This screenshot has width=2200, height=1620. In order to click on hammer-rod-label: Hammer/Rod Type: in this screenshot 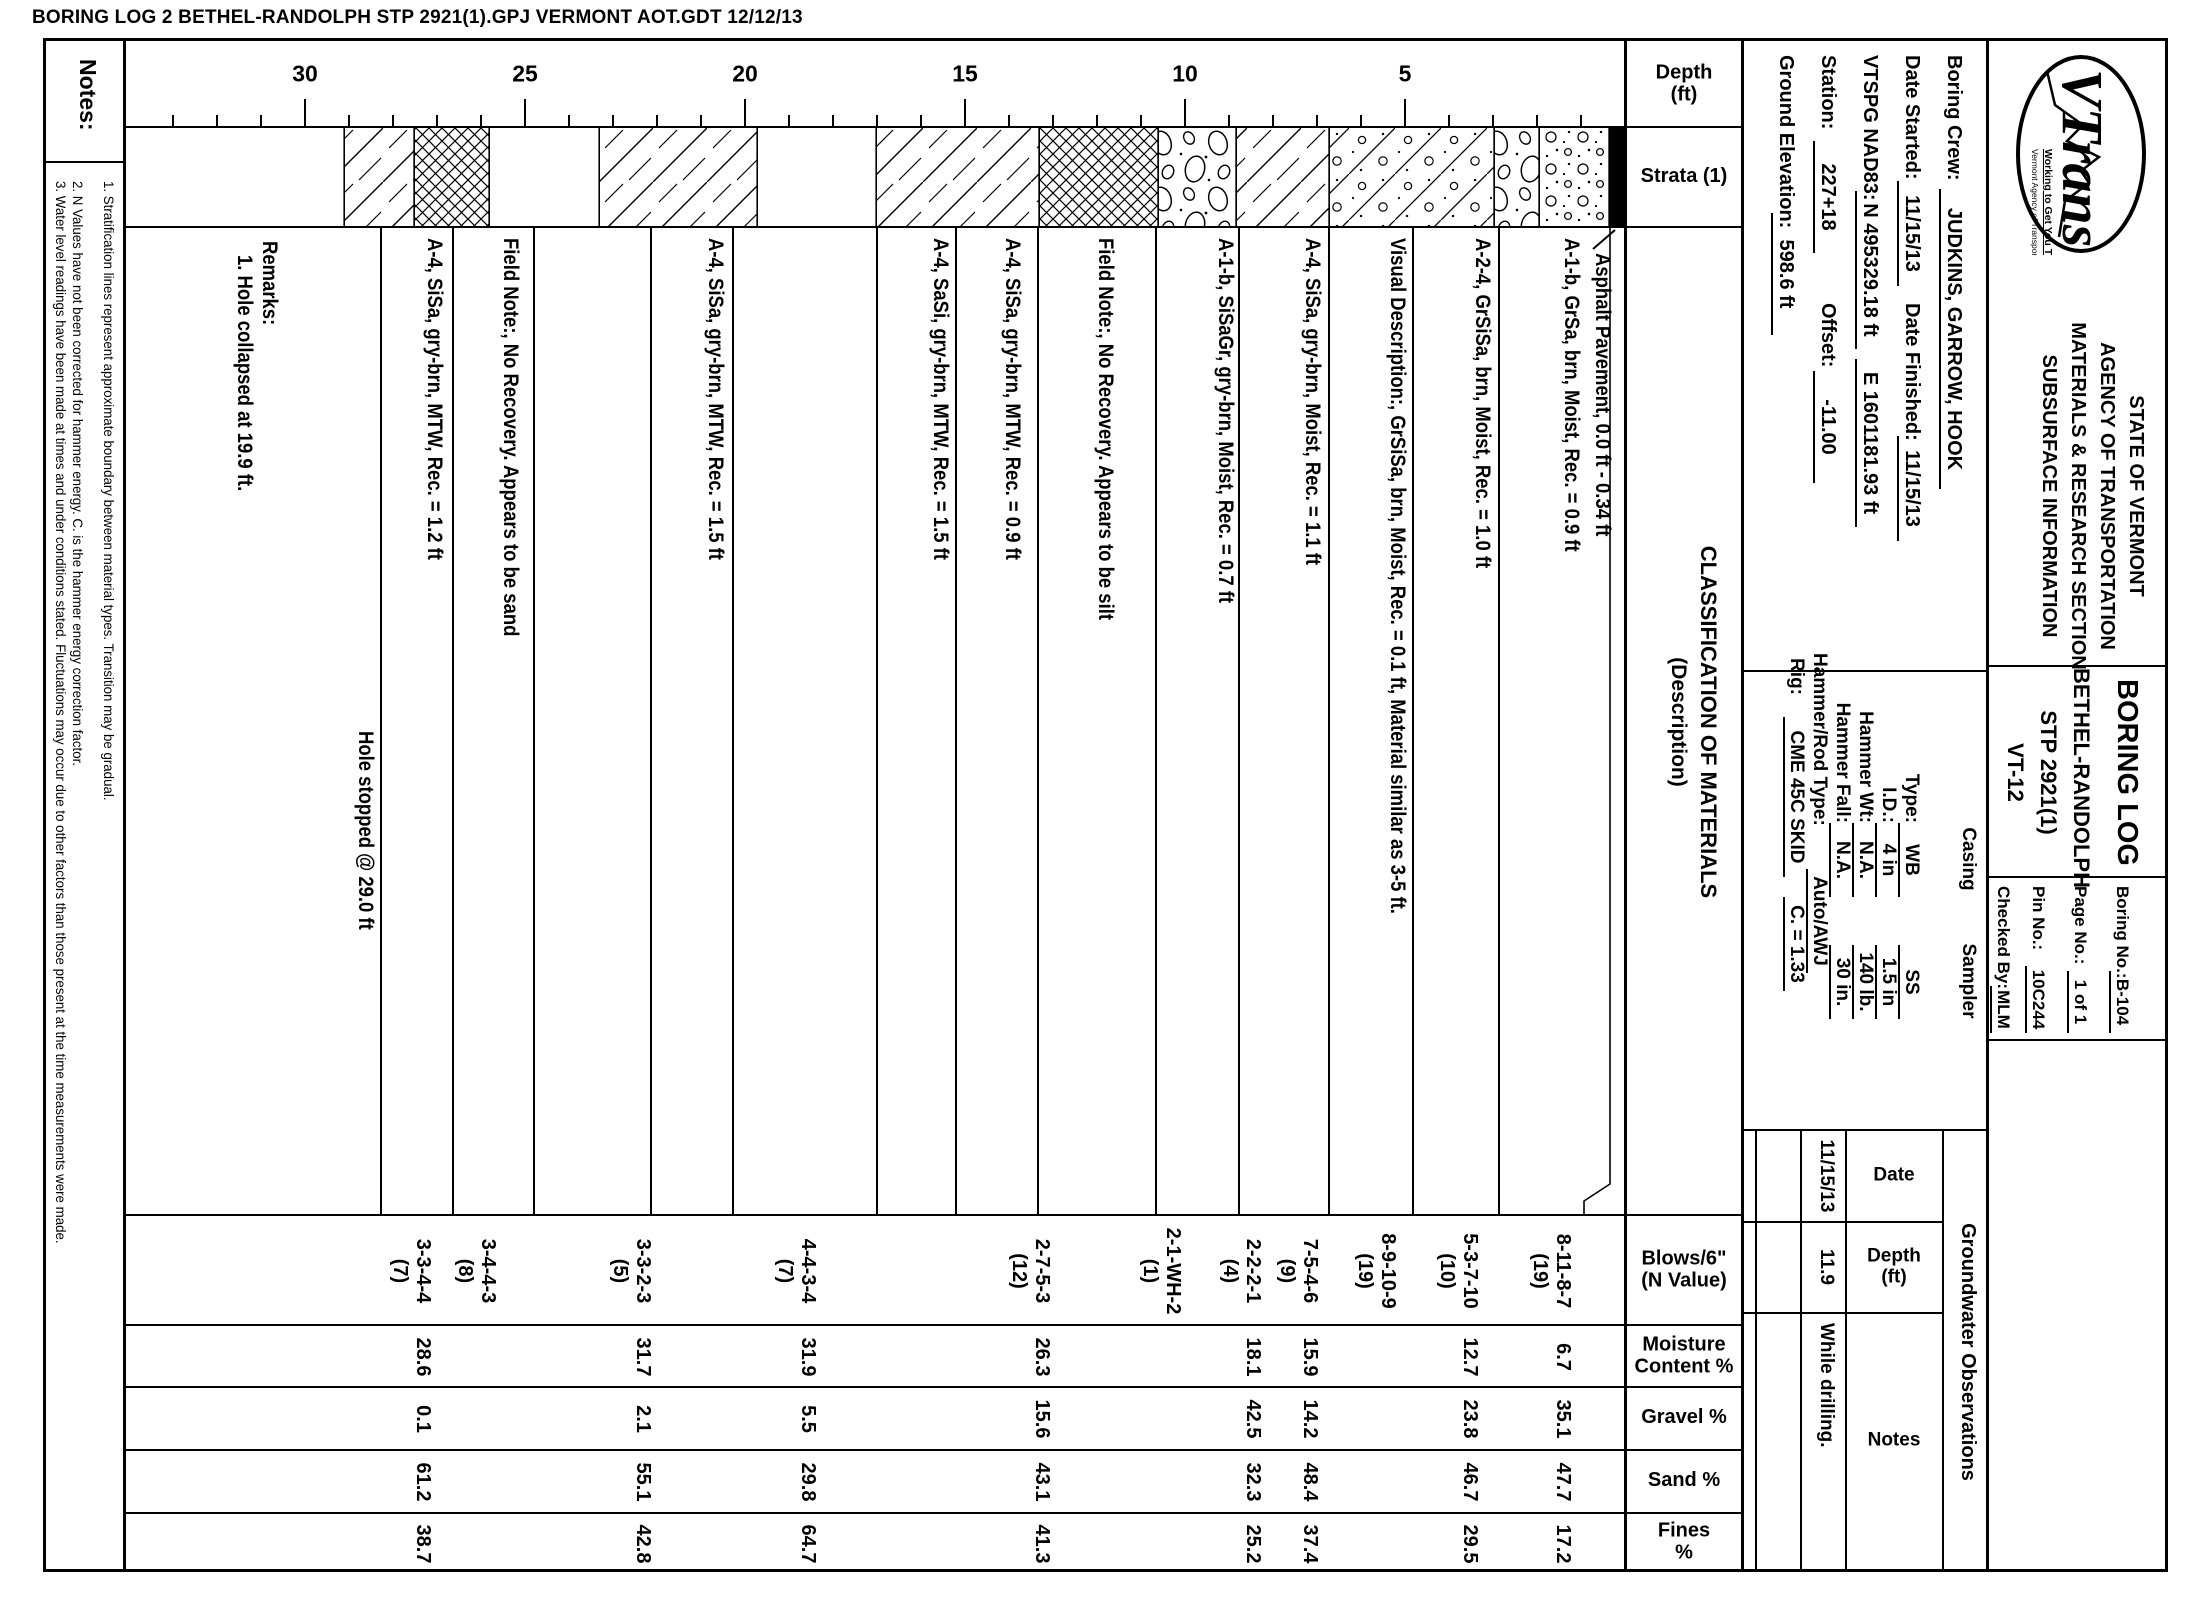, I will do `click(1819, 739)`.